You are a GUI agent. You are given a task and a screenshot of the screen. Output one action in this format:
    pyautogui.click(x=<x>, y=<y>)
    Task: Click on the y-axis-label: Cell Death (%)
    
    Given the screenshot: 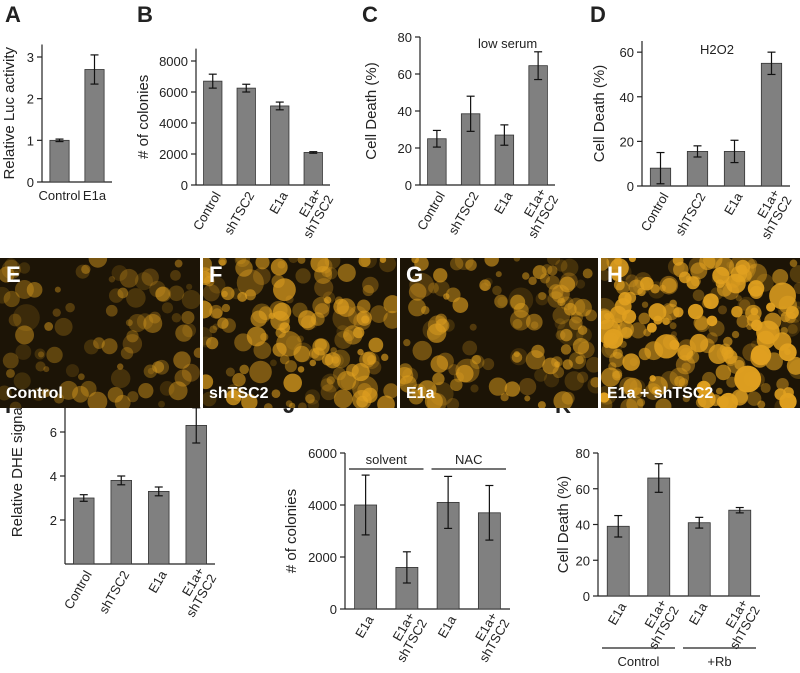 What is the action you would take?
    pyautogui.click(x=599, y=114)
    